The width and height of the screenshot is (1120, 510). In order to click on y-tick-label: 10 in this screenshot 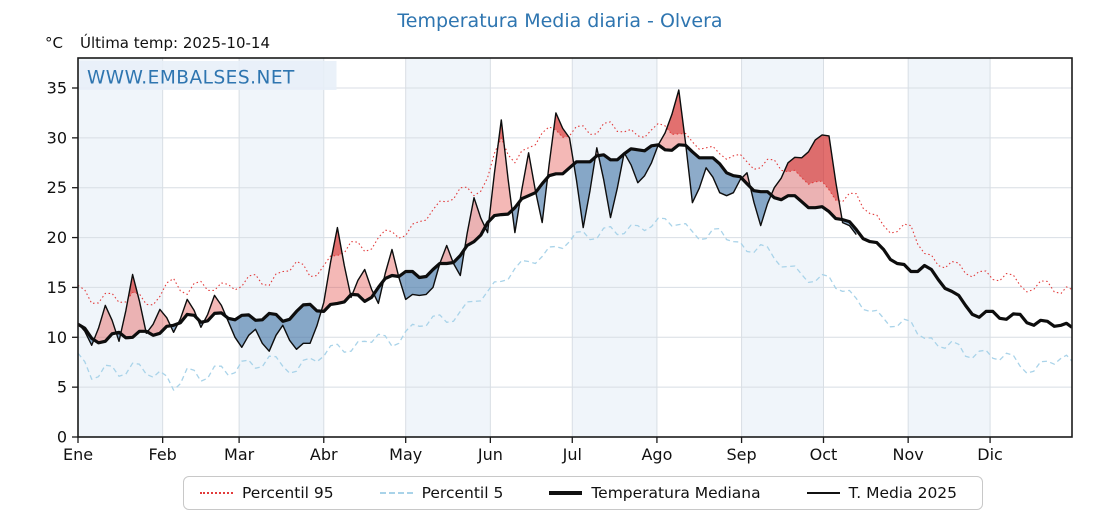, I will do `click(57, 337)`.